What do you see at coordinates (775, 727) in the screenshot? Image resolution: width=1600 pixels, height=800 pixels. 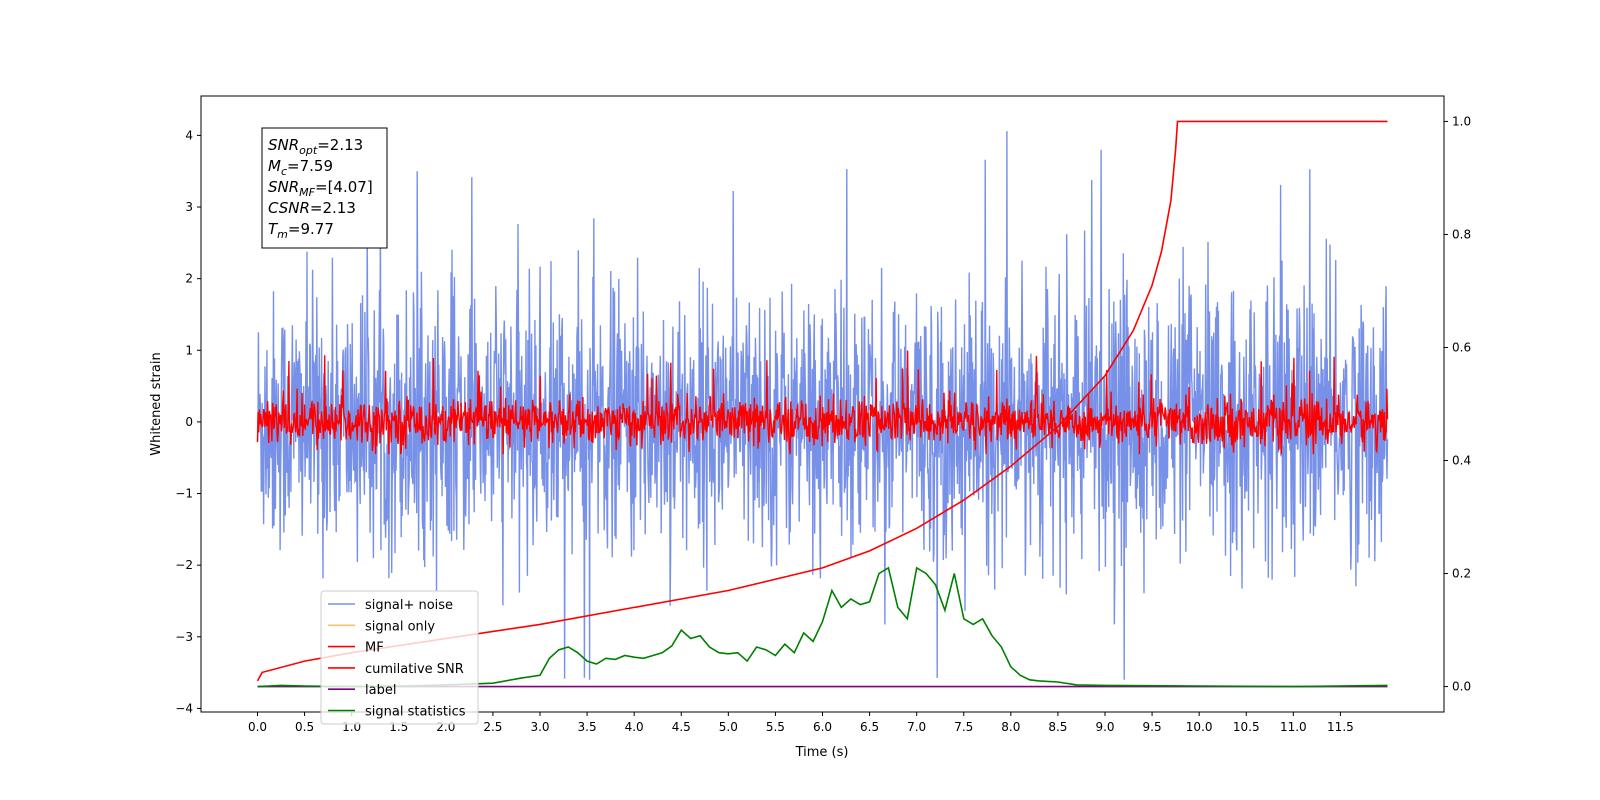 I see `x-tick-label: 5.5` at bounding box center [775, 727].